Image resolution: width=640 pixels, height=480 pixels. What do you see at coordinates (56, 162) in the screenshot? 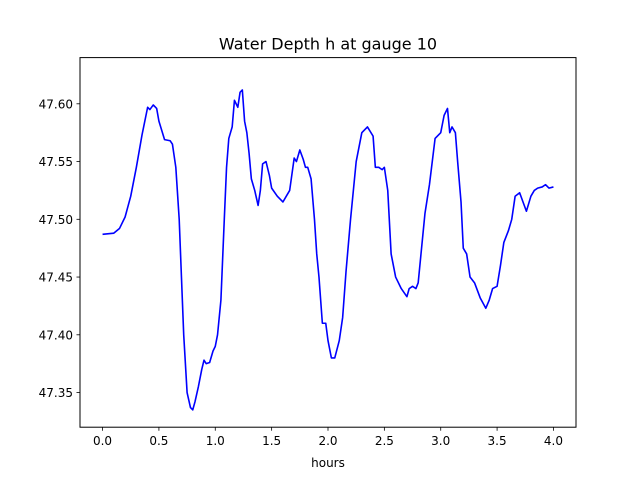
I see `y-tick-label: 47.55` at bounding box center [56, 162].